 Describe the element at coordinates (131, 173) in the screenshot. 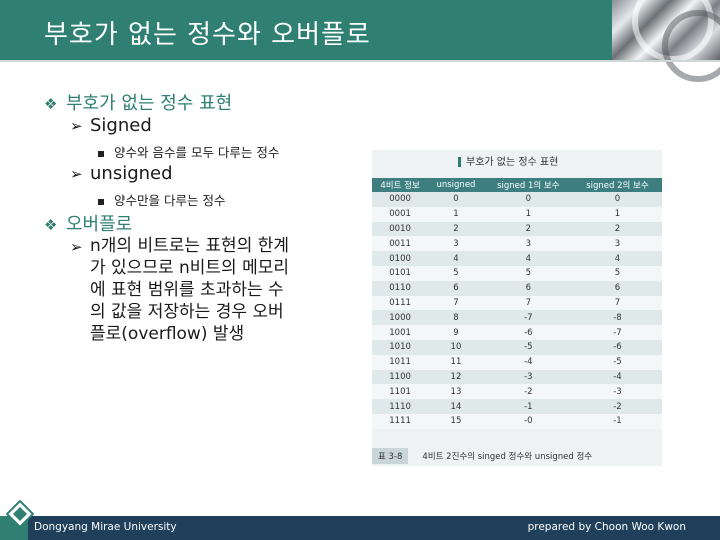

I see `sub-item-text: unsigned` at that location.